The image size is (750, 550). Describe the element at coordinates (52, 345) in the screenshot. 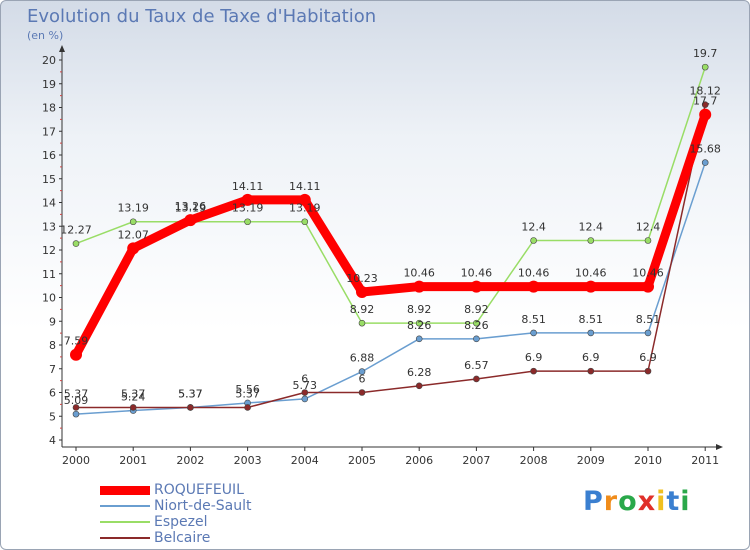

I see `y-tick-label: 8` at that location.